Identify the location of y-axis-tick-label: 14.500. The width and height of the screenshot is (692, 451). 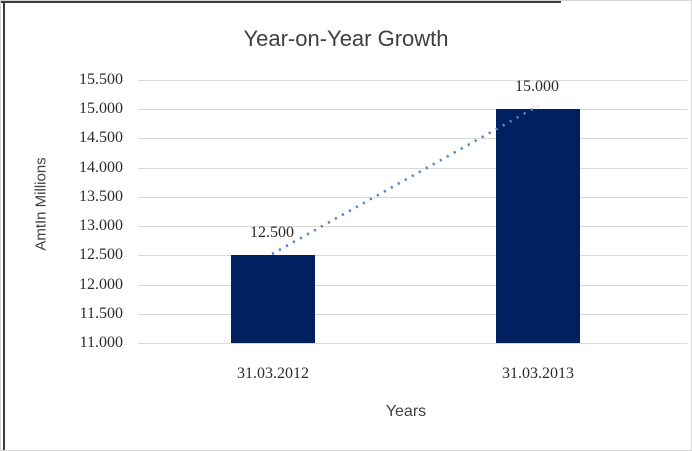
(101, 137).